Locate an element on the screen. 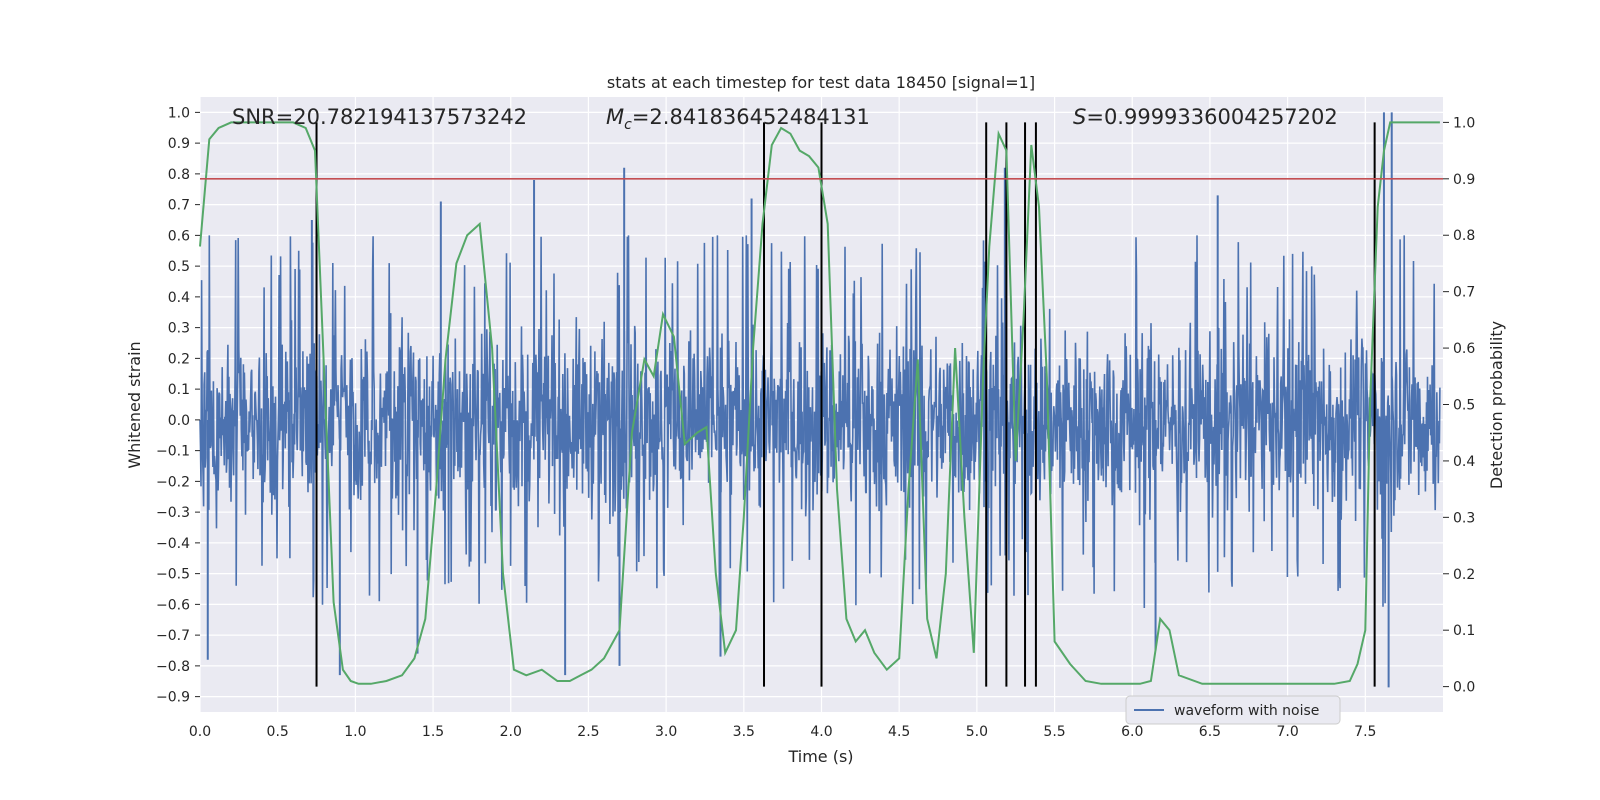 This screenshot has width=1600, height=800. y2-tick-label: 0.3 is located at coordinates (1464, 518).